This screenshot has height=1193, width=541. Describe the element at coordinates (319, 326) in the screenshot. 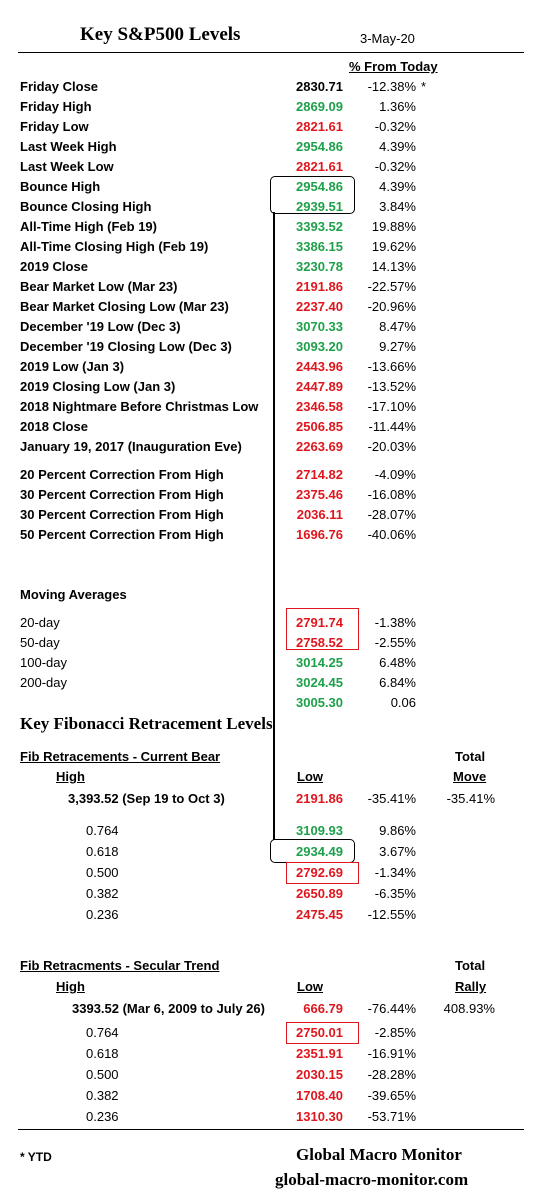

I see `level-row-value: 3070.33` at that location.